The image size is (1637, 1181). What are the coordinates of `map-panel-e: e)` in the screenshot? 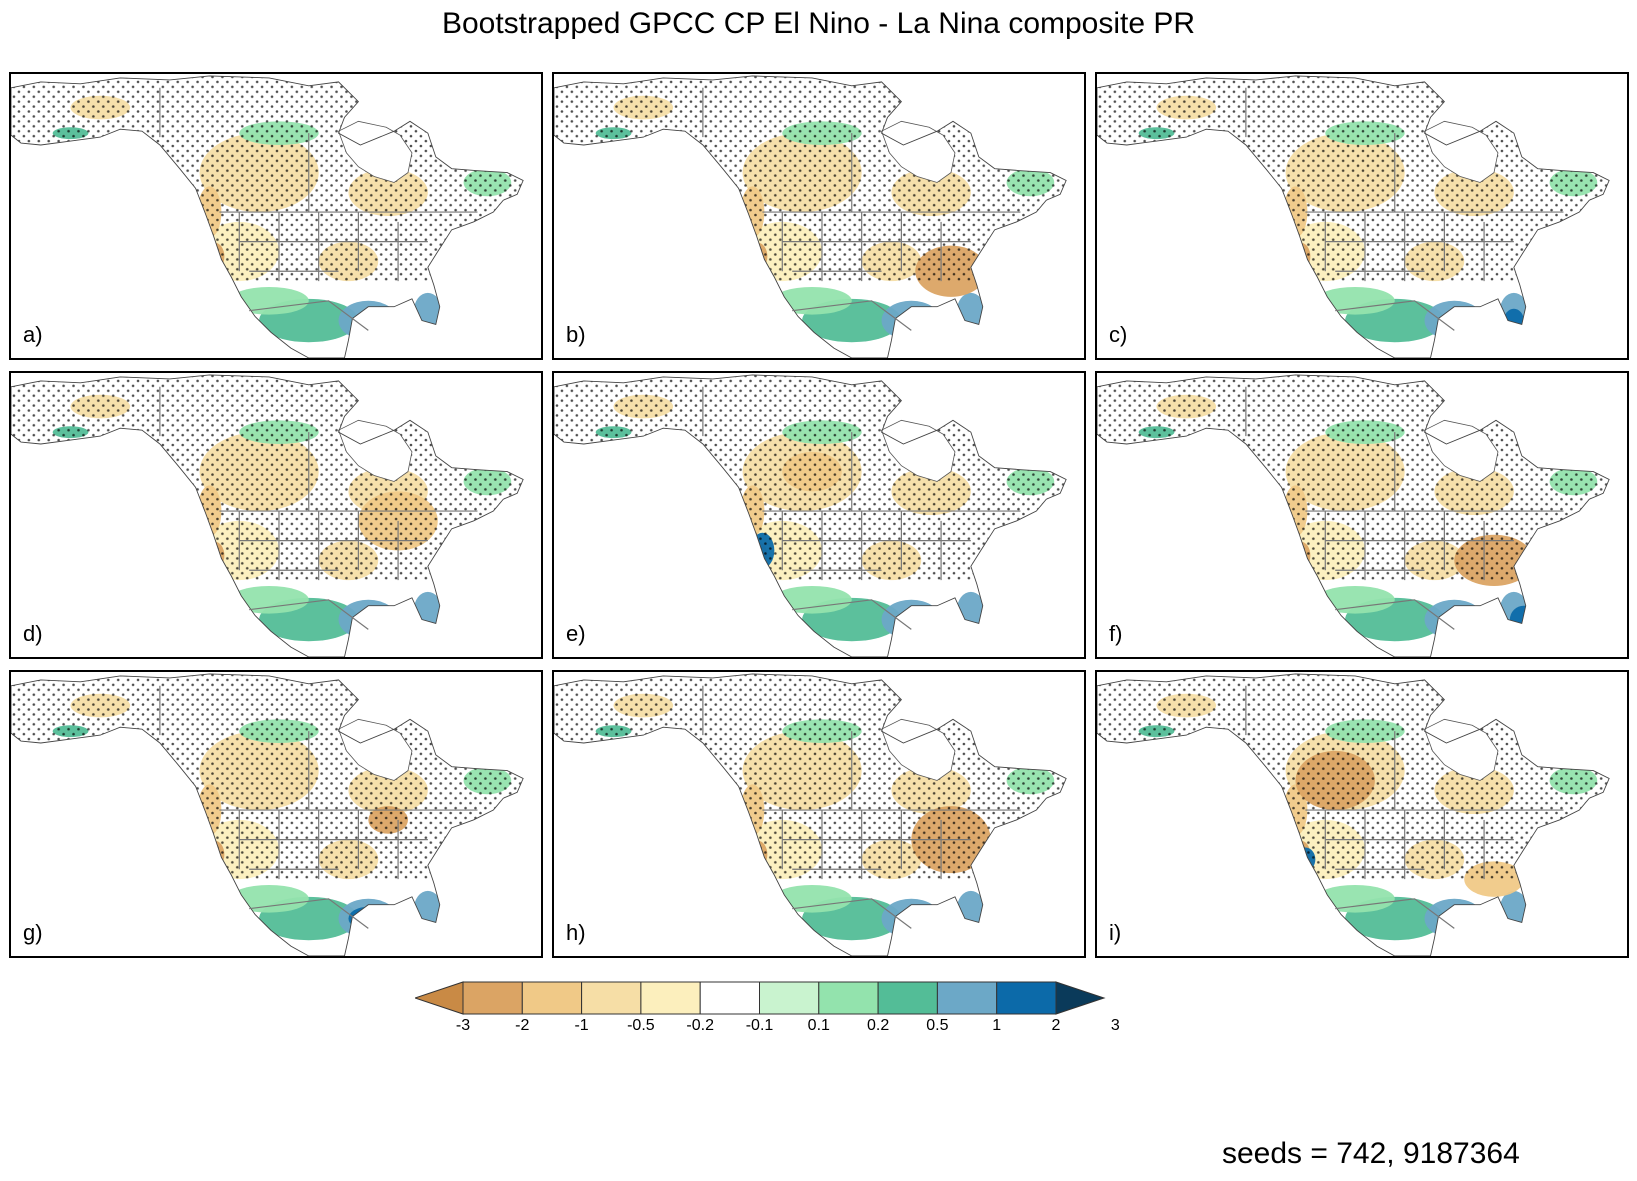 It's located at (819, 515).